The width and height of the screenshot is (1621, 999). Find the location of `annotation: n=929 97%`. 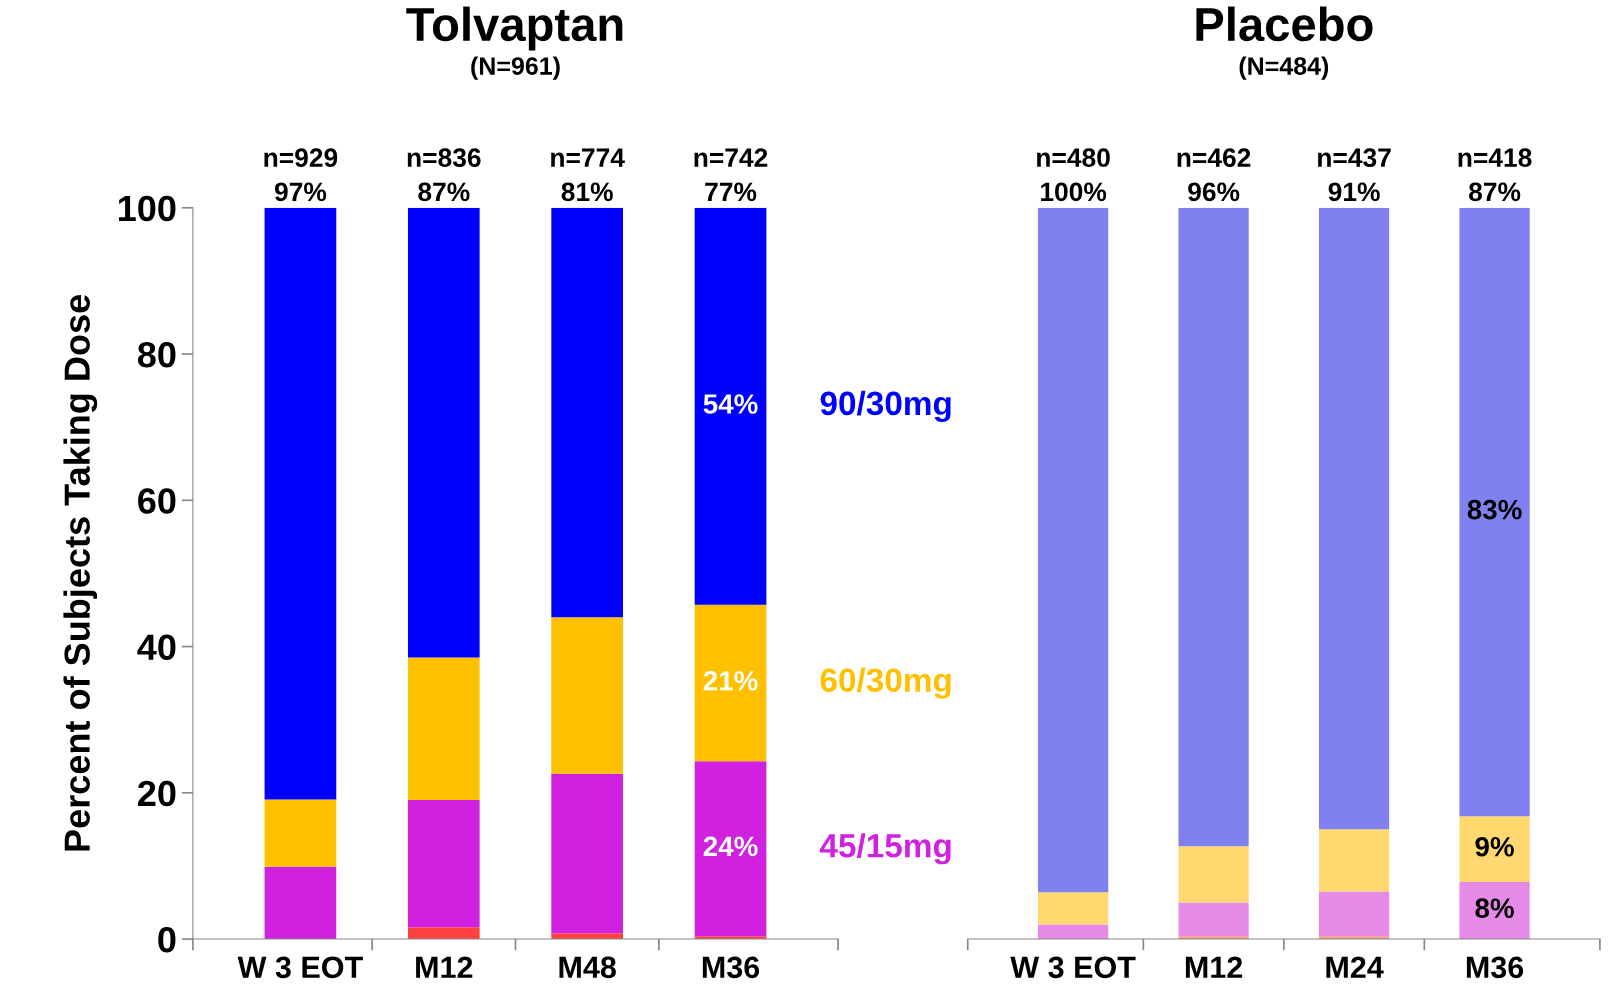

annotation: n=929 97% is located at coordinates (301, 175).